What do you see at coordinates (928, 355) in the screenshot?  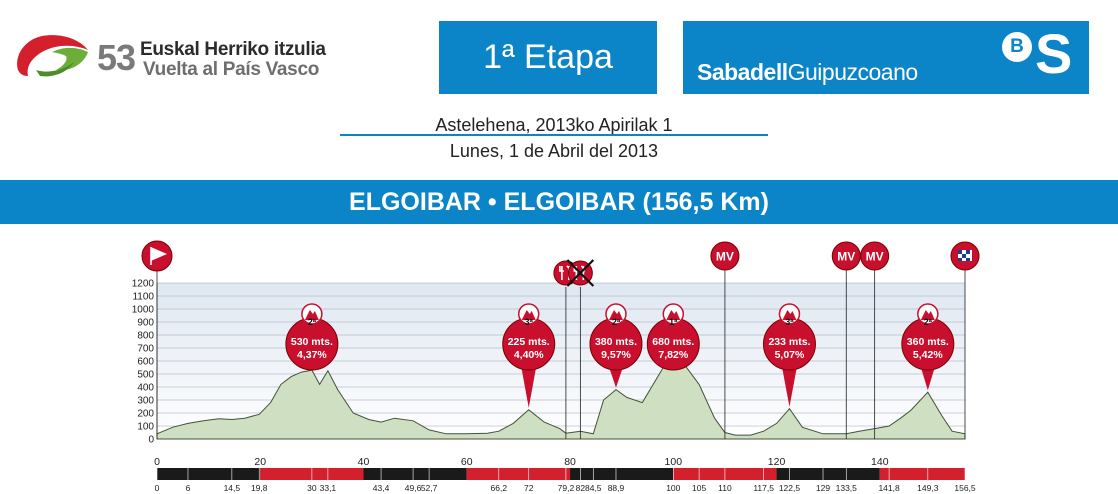 I see `climb-gradient: 5,42%` at bounding box center [928, 355].